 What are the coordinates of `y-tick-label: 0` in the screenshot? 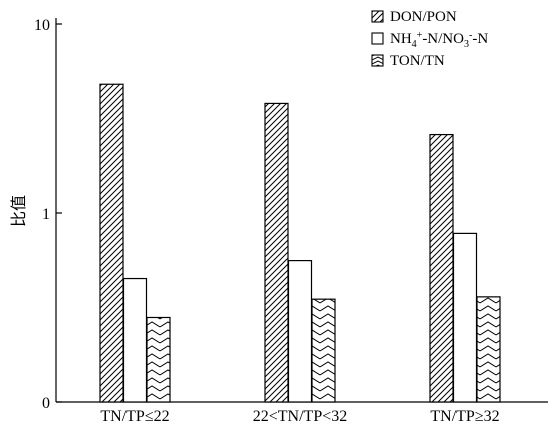 It's located at (46, 403).